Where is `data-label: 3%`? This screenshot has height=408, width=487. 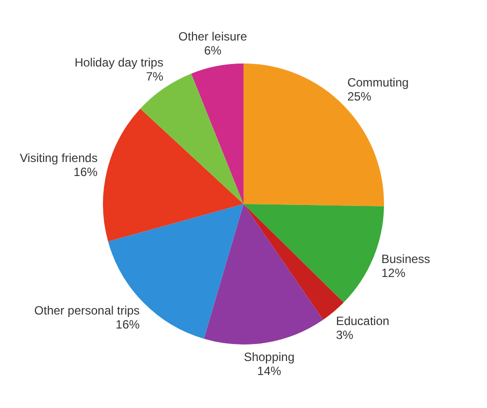
data-label: 3% is located at coordinates (345, 335).